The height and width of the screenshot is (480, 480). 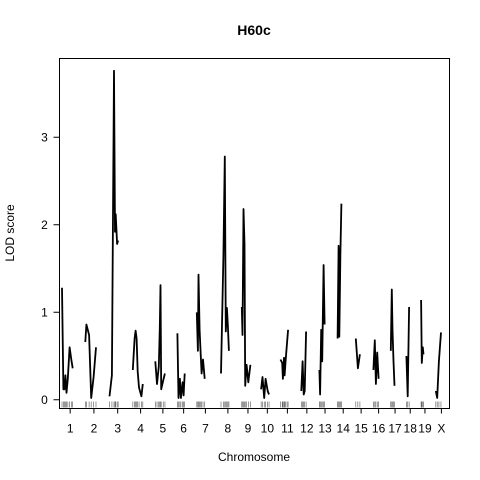 I want to click on x-tick-label-chr-10: 10, so click(x=268, y=429).